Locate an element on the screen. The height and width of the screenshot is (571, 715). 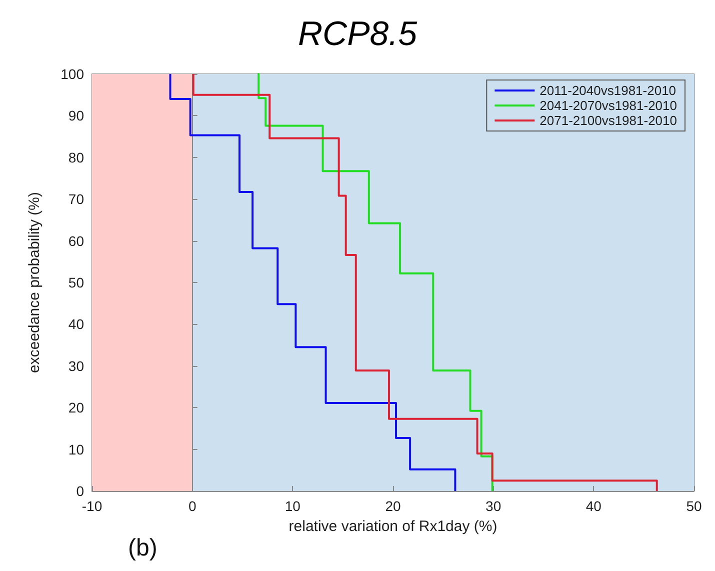
legend-label: 2041-2070vs1981-2010 is located at coordinates (609, 105).